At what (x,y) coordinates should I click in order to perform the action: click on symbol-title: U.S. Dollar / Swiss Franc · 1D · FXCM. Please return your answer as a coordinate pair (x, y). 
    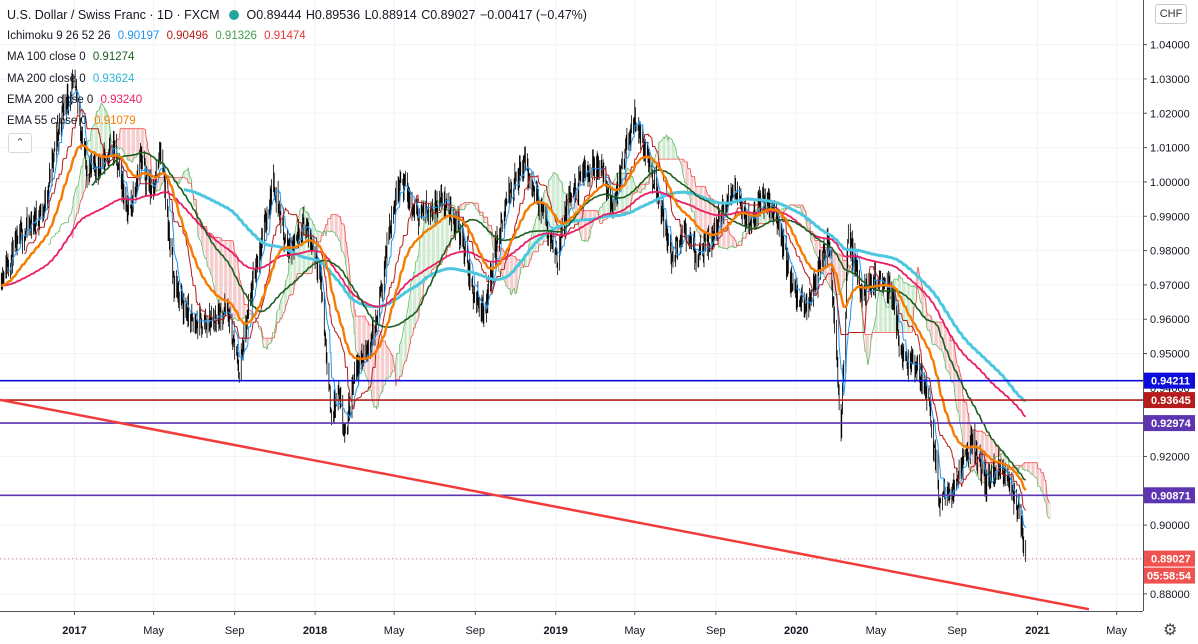
    Looking at the image, I should click on (113, 15).